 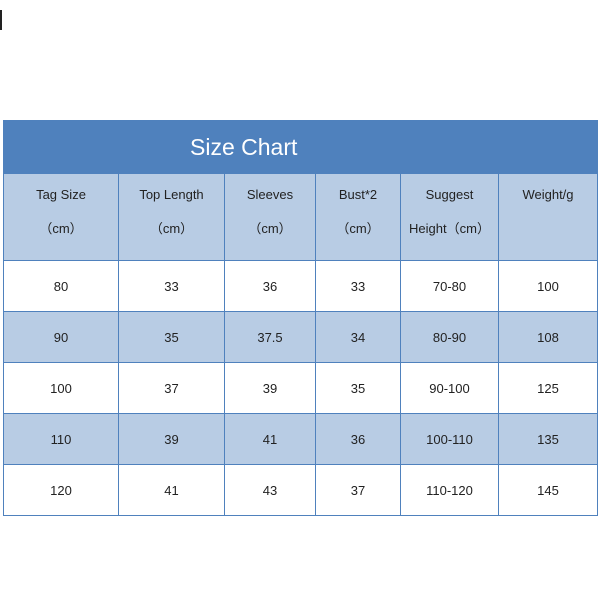 I want to click on table-row: 100 37 39 35 90-100 125, so click(x=300, y=388).